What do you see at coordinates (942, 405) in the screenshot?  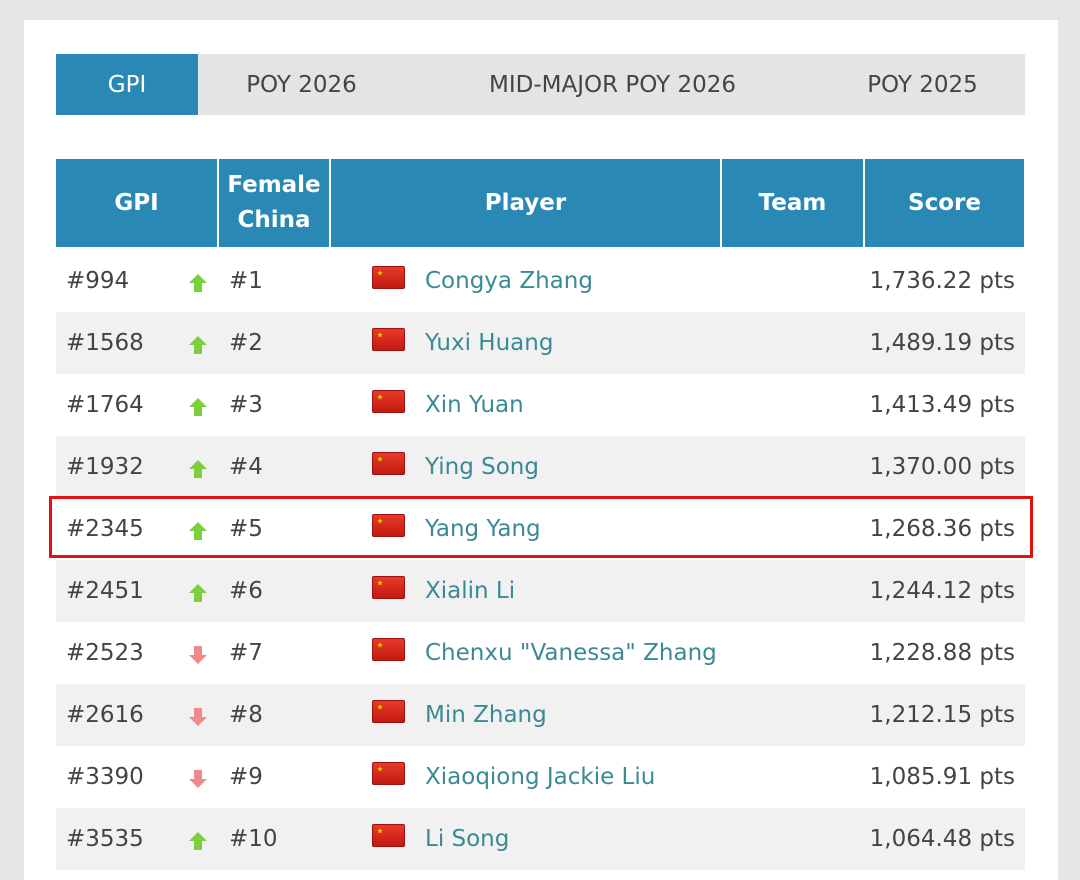 I see `score: 1,413.49 pts` at bounding box center [942, 405].